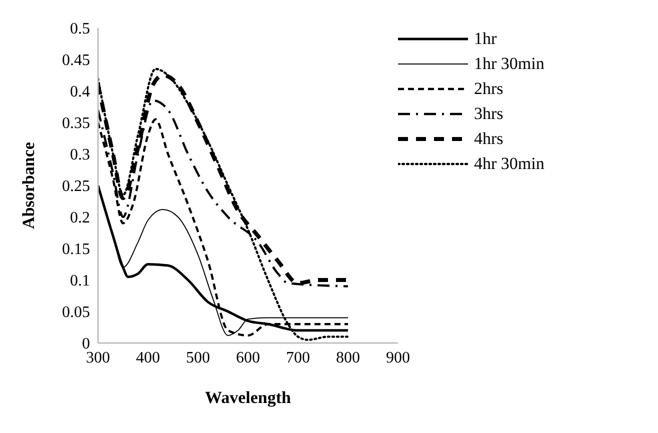 The width and height of the screenshot is (658, 433). Describe the element at coordinates (489, 114) in the screenshot. I see `legend-label: 3hrs` at that location.